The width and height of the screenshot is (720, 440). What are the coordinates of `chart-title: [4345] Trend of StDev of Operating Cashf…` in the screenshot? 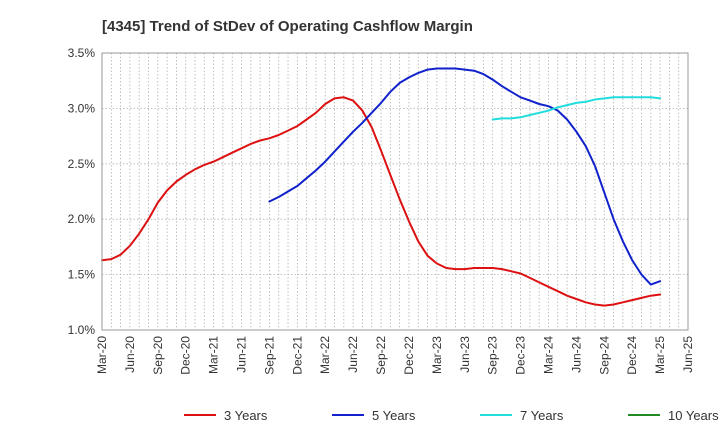 It's located at (287, 26).